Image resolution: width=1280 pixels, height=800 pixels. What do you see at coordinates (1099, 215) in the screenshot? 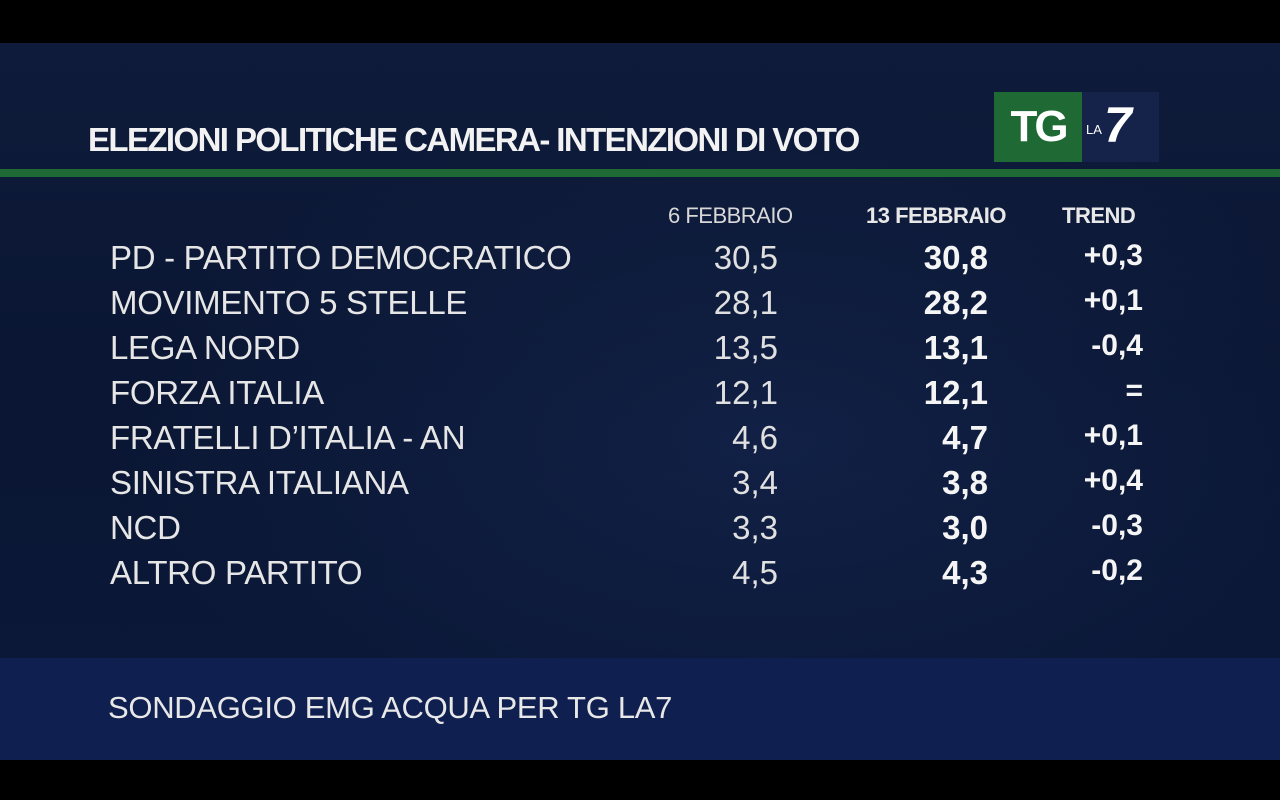
I see `column-header-trend: TREND` at bounding box center [1099, 215].